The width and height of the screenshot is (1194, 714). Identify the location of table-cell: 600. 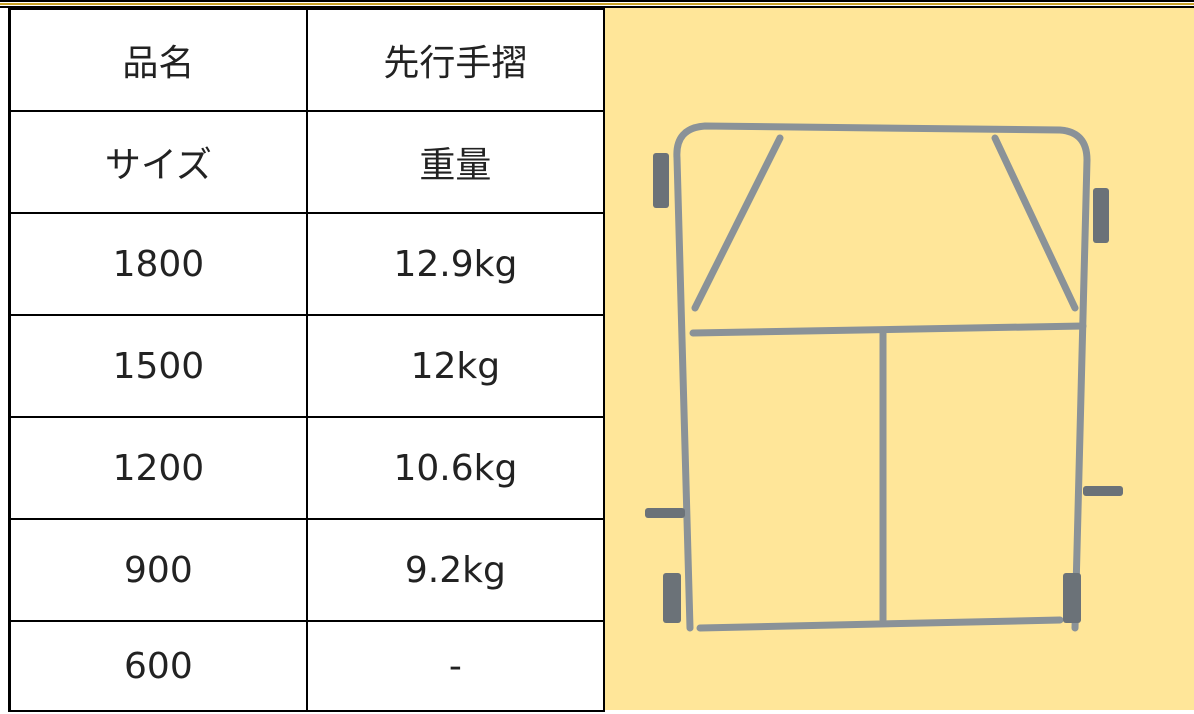
(157, 666).